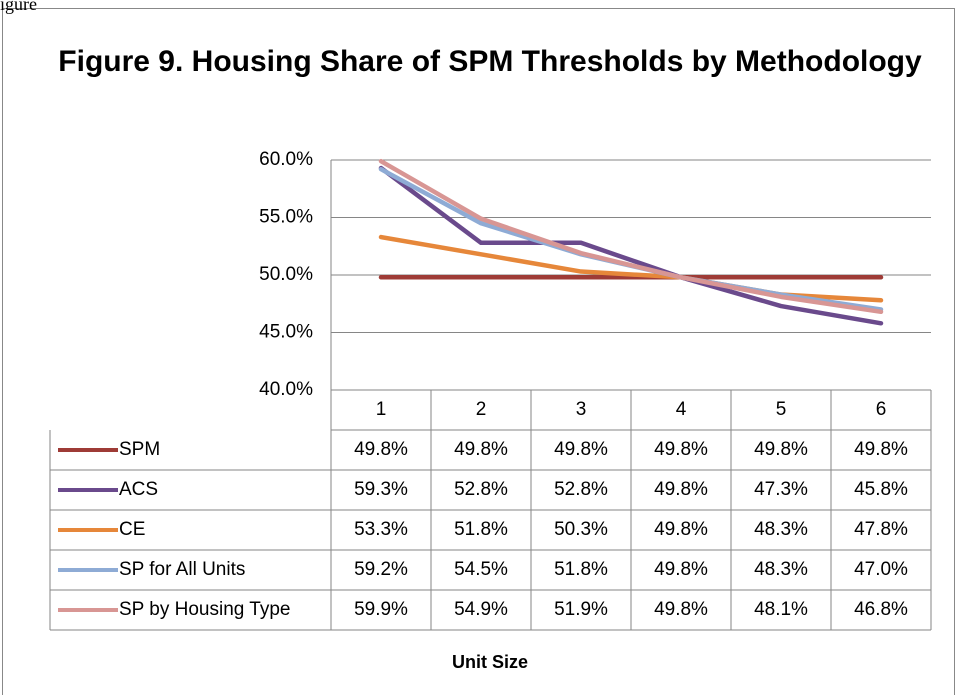 Image resolution: width=957 pixels, height=695 pixels. What do you see at coordinates (481, 569) in the screenshot?
I see `table-value: 54.5%` at bounding box center [481, 569].